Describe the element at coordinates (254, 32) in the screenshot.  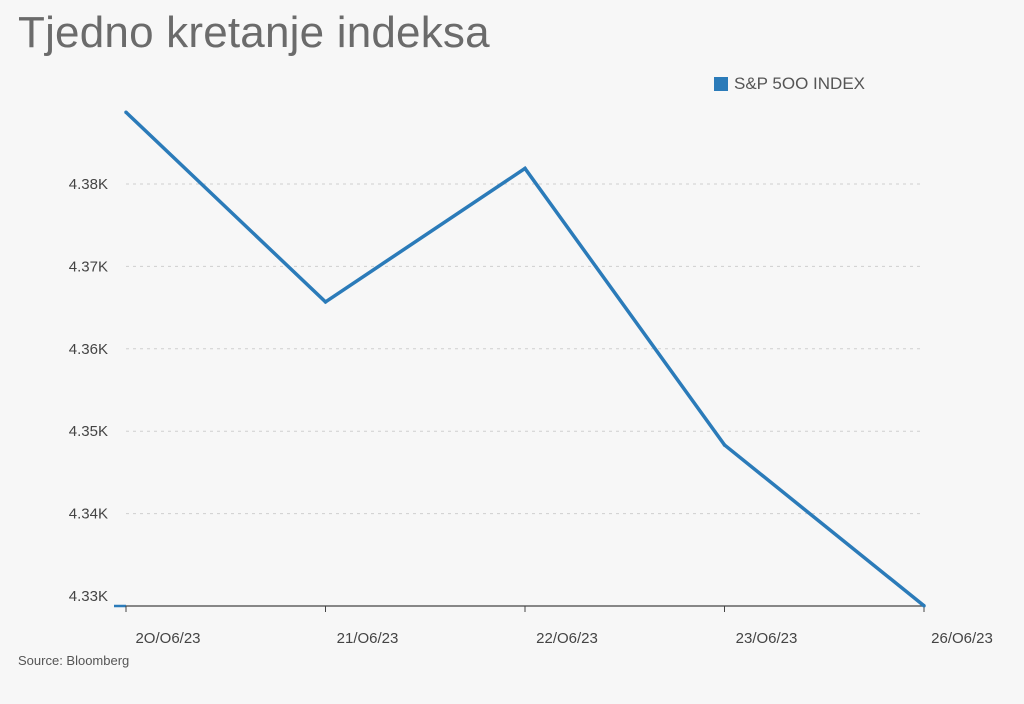
I see `chart-title: Tjedno kretanje indeksa` at that location.